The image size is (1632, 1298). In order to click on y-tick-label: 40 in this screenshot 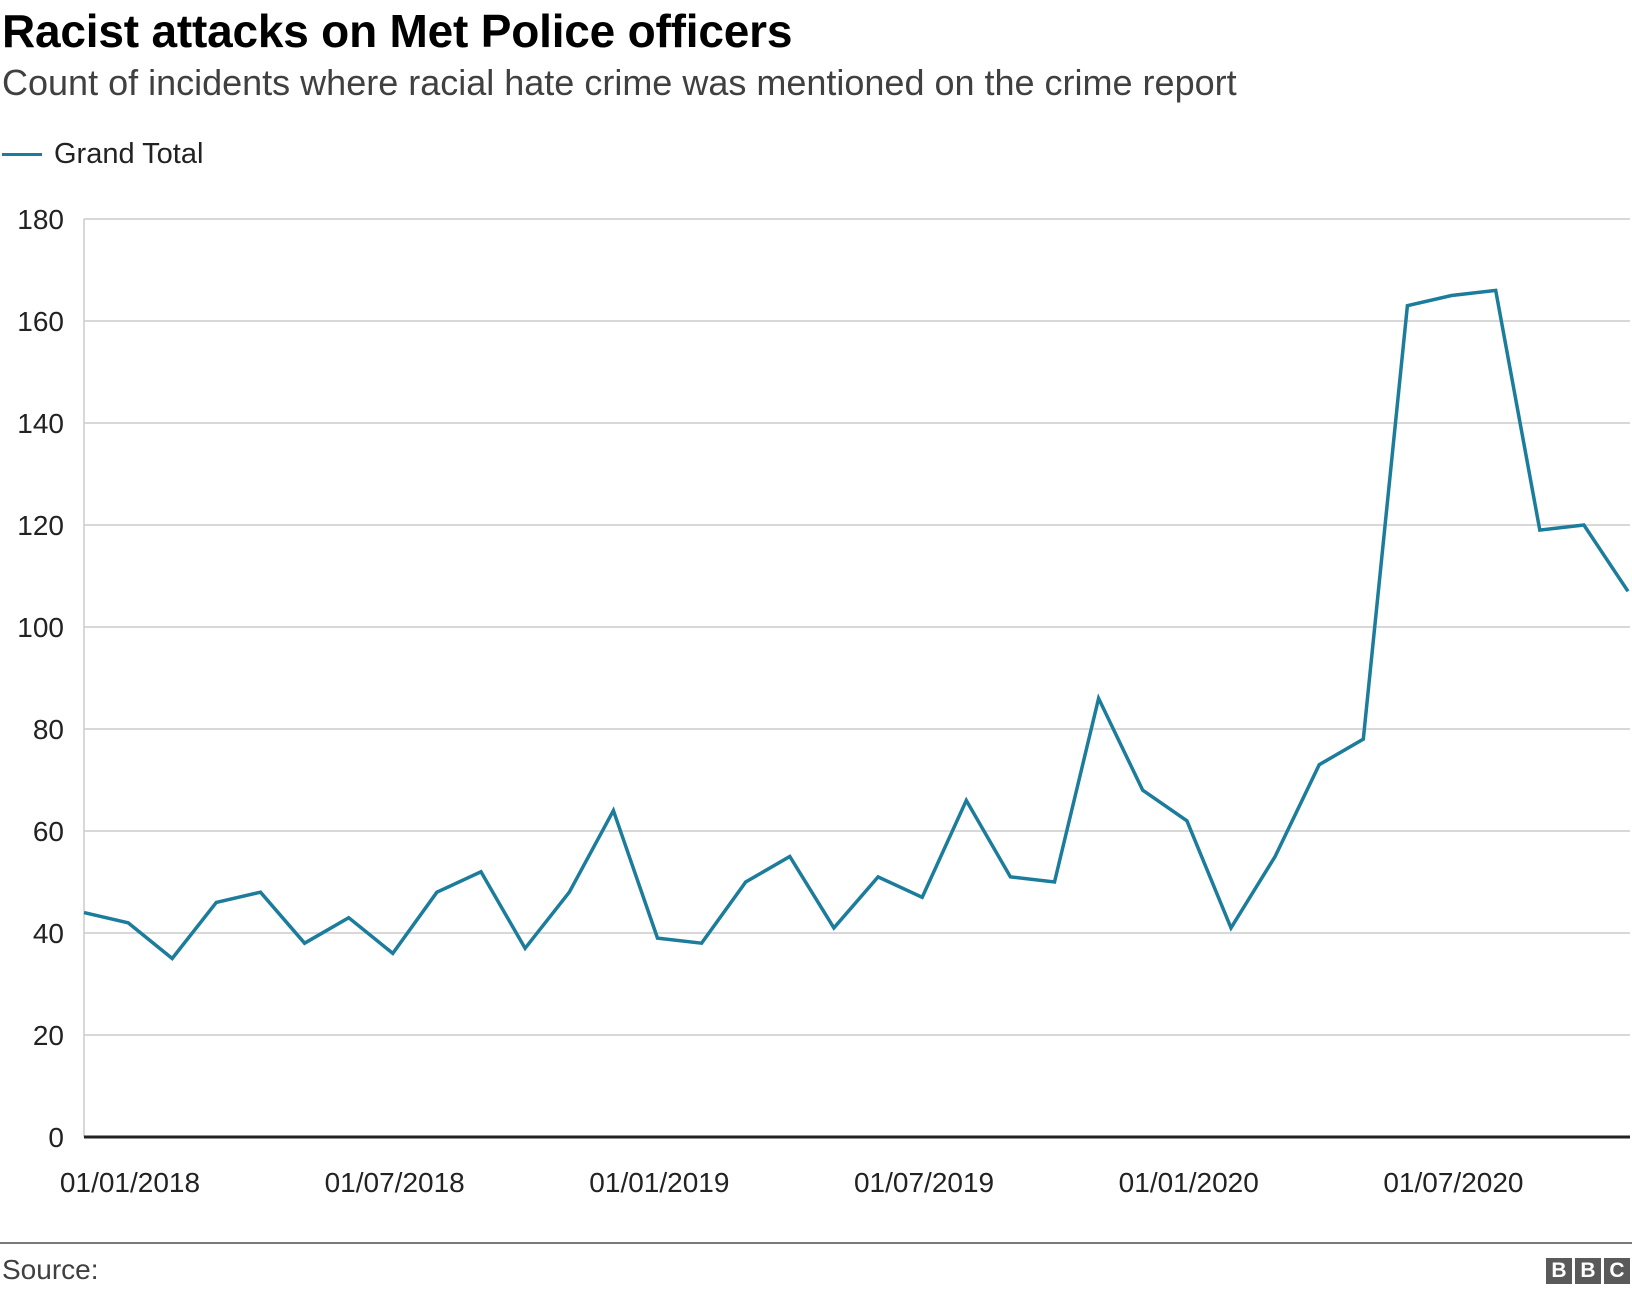, I will do `click(48, 933)`.